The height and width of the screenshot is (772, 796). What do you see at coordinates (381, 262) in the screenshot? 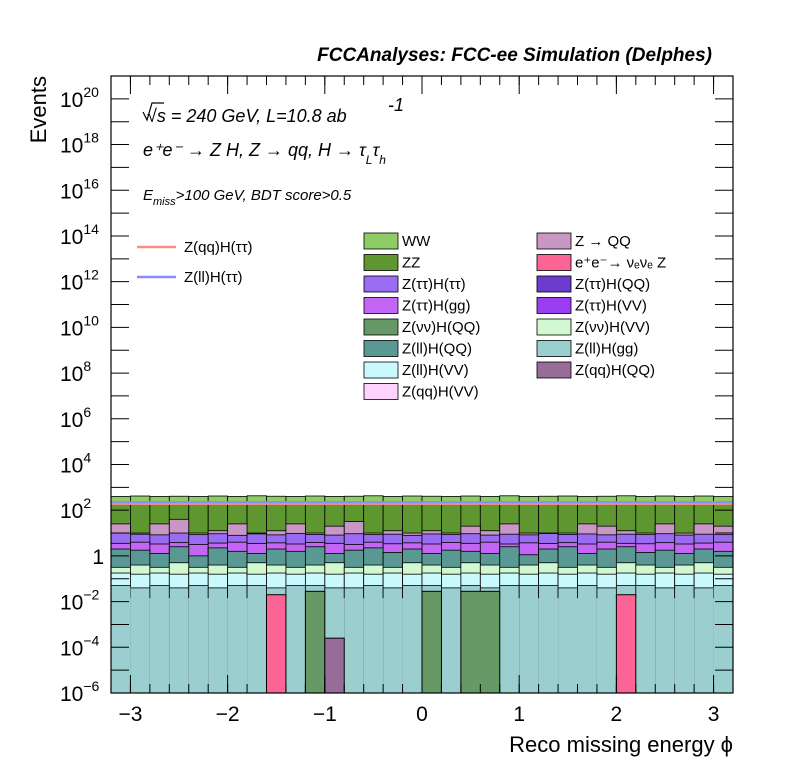
I see `legend-swatch-zz` at bounding box center [381, 262].